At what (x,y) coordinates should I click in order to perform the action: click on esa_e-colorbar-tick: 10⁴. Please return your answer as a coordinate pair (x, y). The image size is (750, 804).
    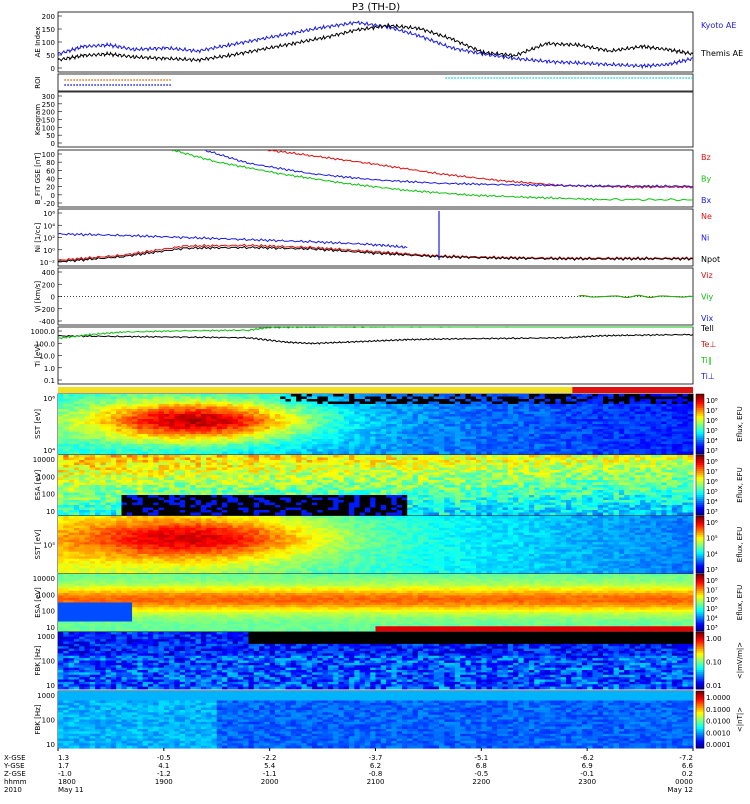
    Looking at the image, I should click on (712, 502).